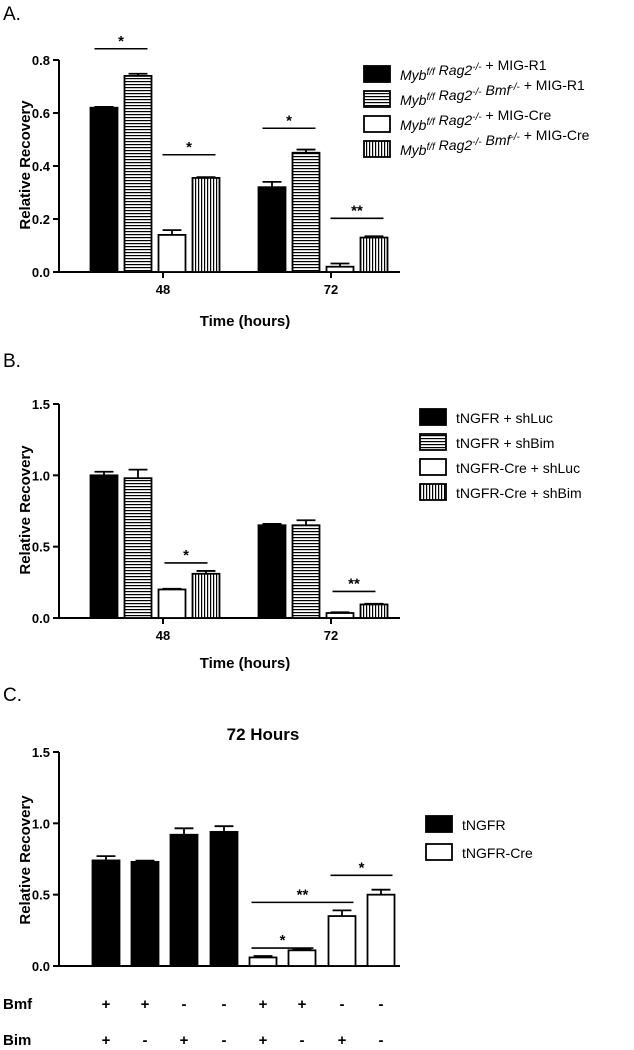 The width and height of the screenshot is (634, 1050). I want to click on panel-b-xtick-label: 72, so click(331, 635).